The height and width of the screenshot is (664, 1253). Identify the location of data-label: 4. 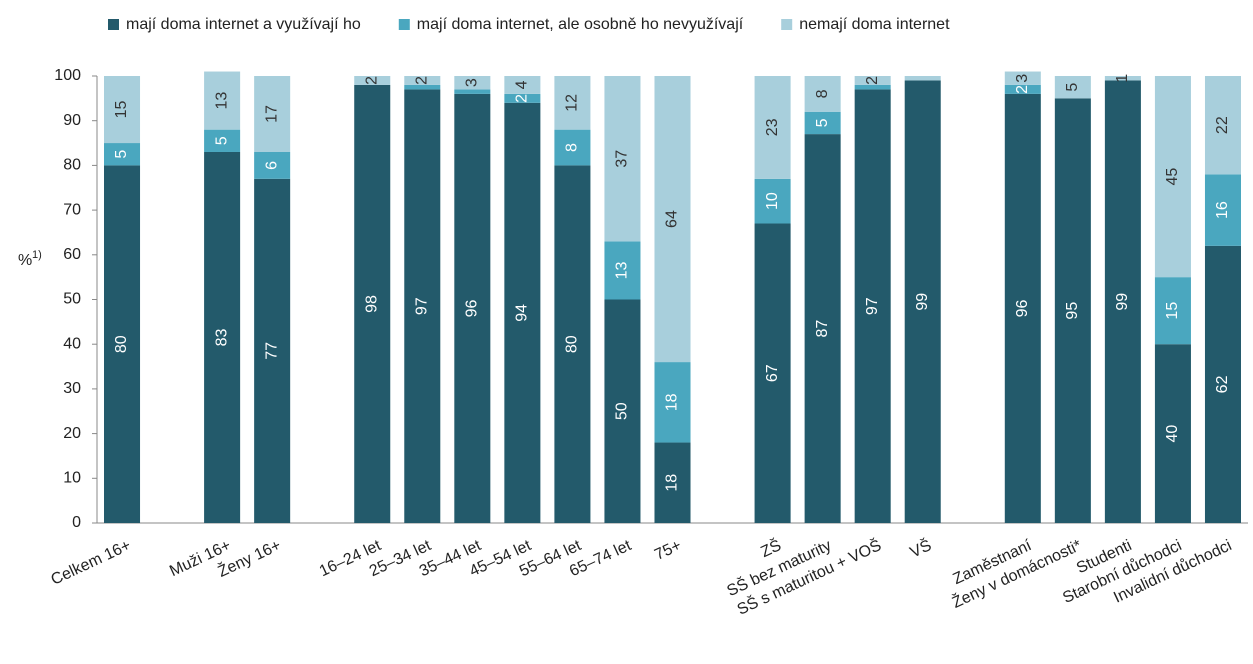
(522, 84).